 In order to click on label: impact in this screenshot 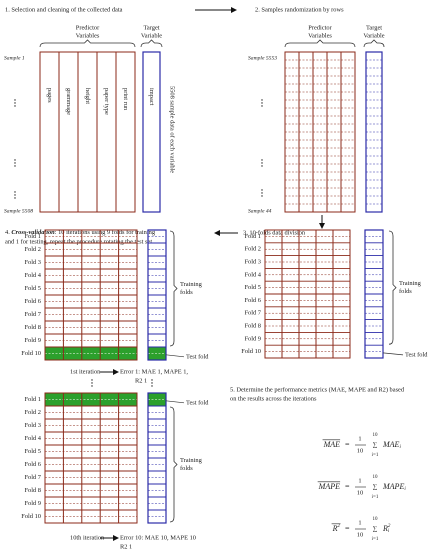, I will do `click(151, 97)`.